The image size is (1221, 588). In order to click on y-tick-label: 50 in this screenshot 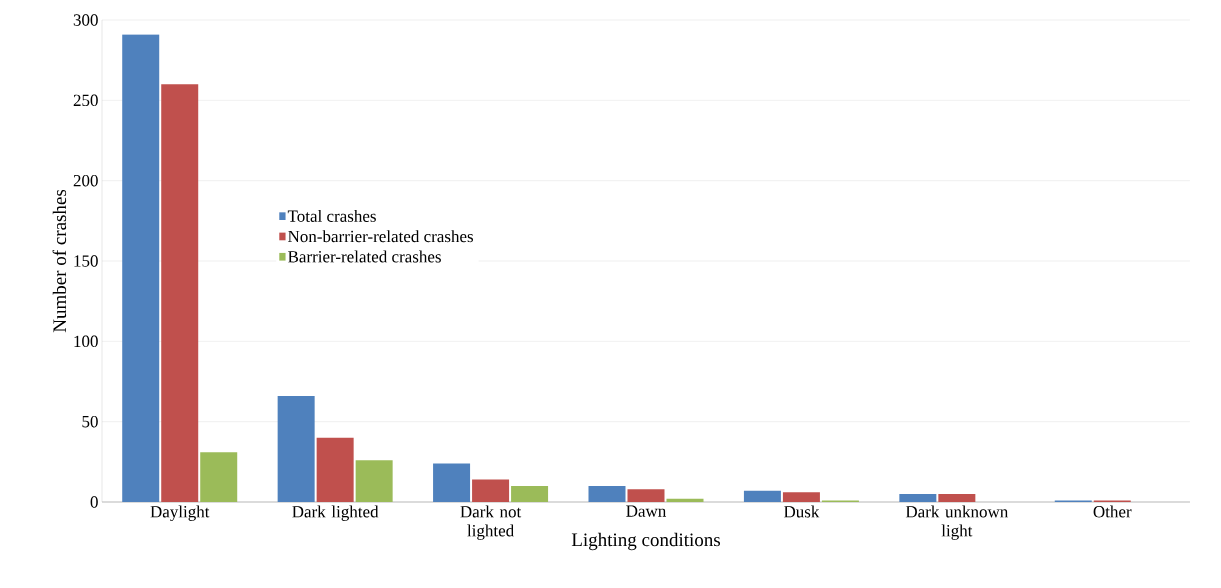, I will do `click(90, 421)`.